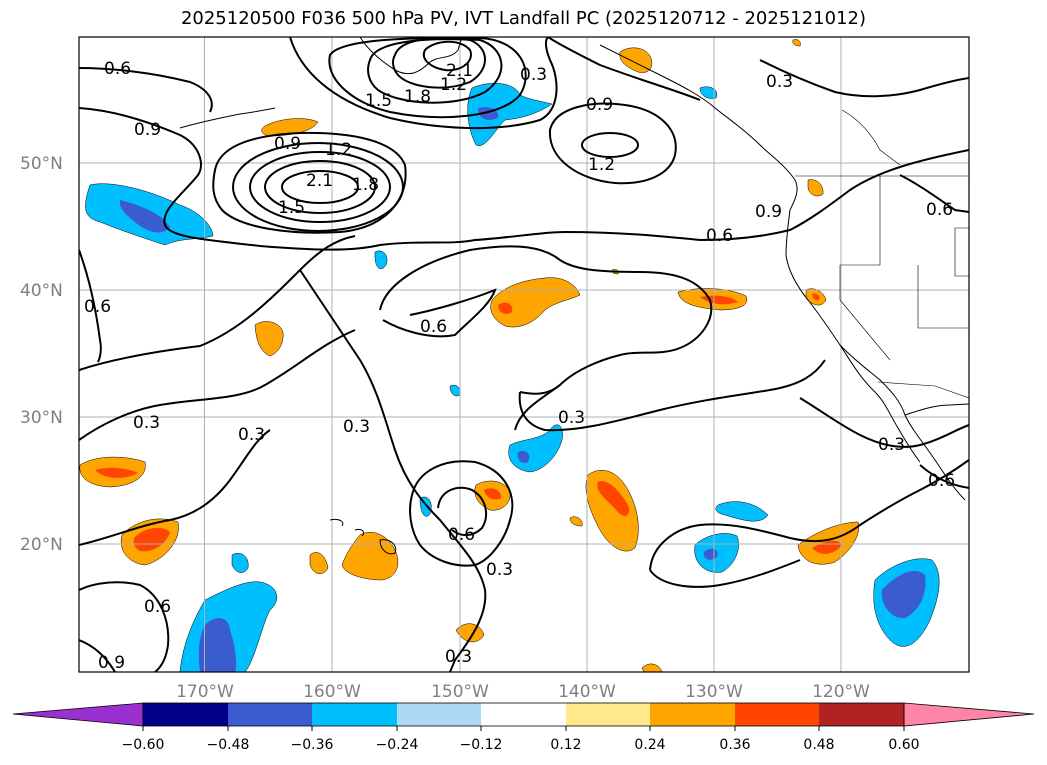 Image resolution: width=1047 pixels, height=765 pixels. Describe the element at coordinates (205, 692) in the screenshot. I see `lon-tick-label: 170°W` at that location.